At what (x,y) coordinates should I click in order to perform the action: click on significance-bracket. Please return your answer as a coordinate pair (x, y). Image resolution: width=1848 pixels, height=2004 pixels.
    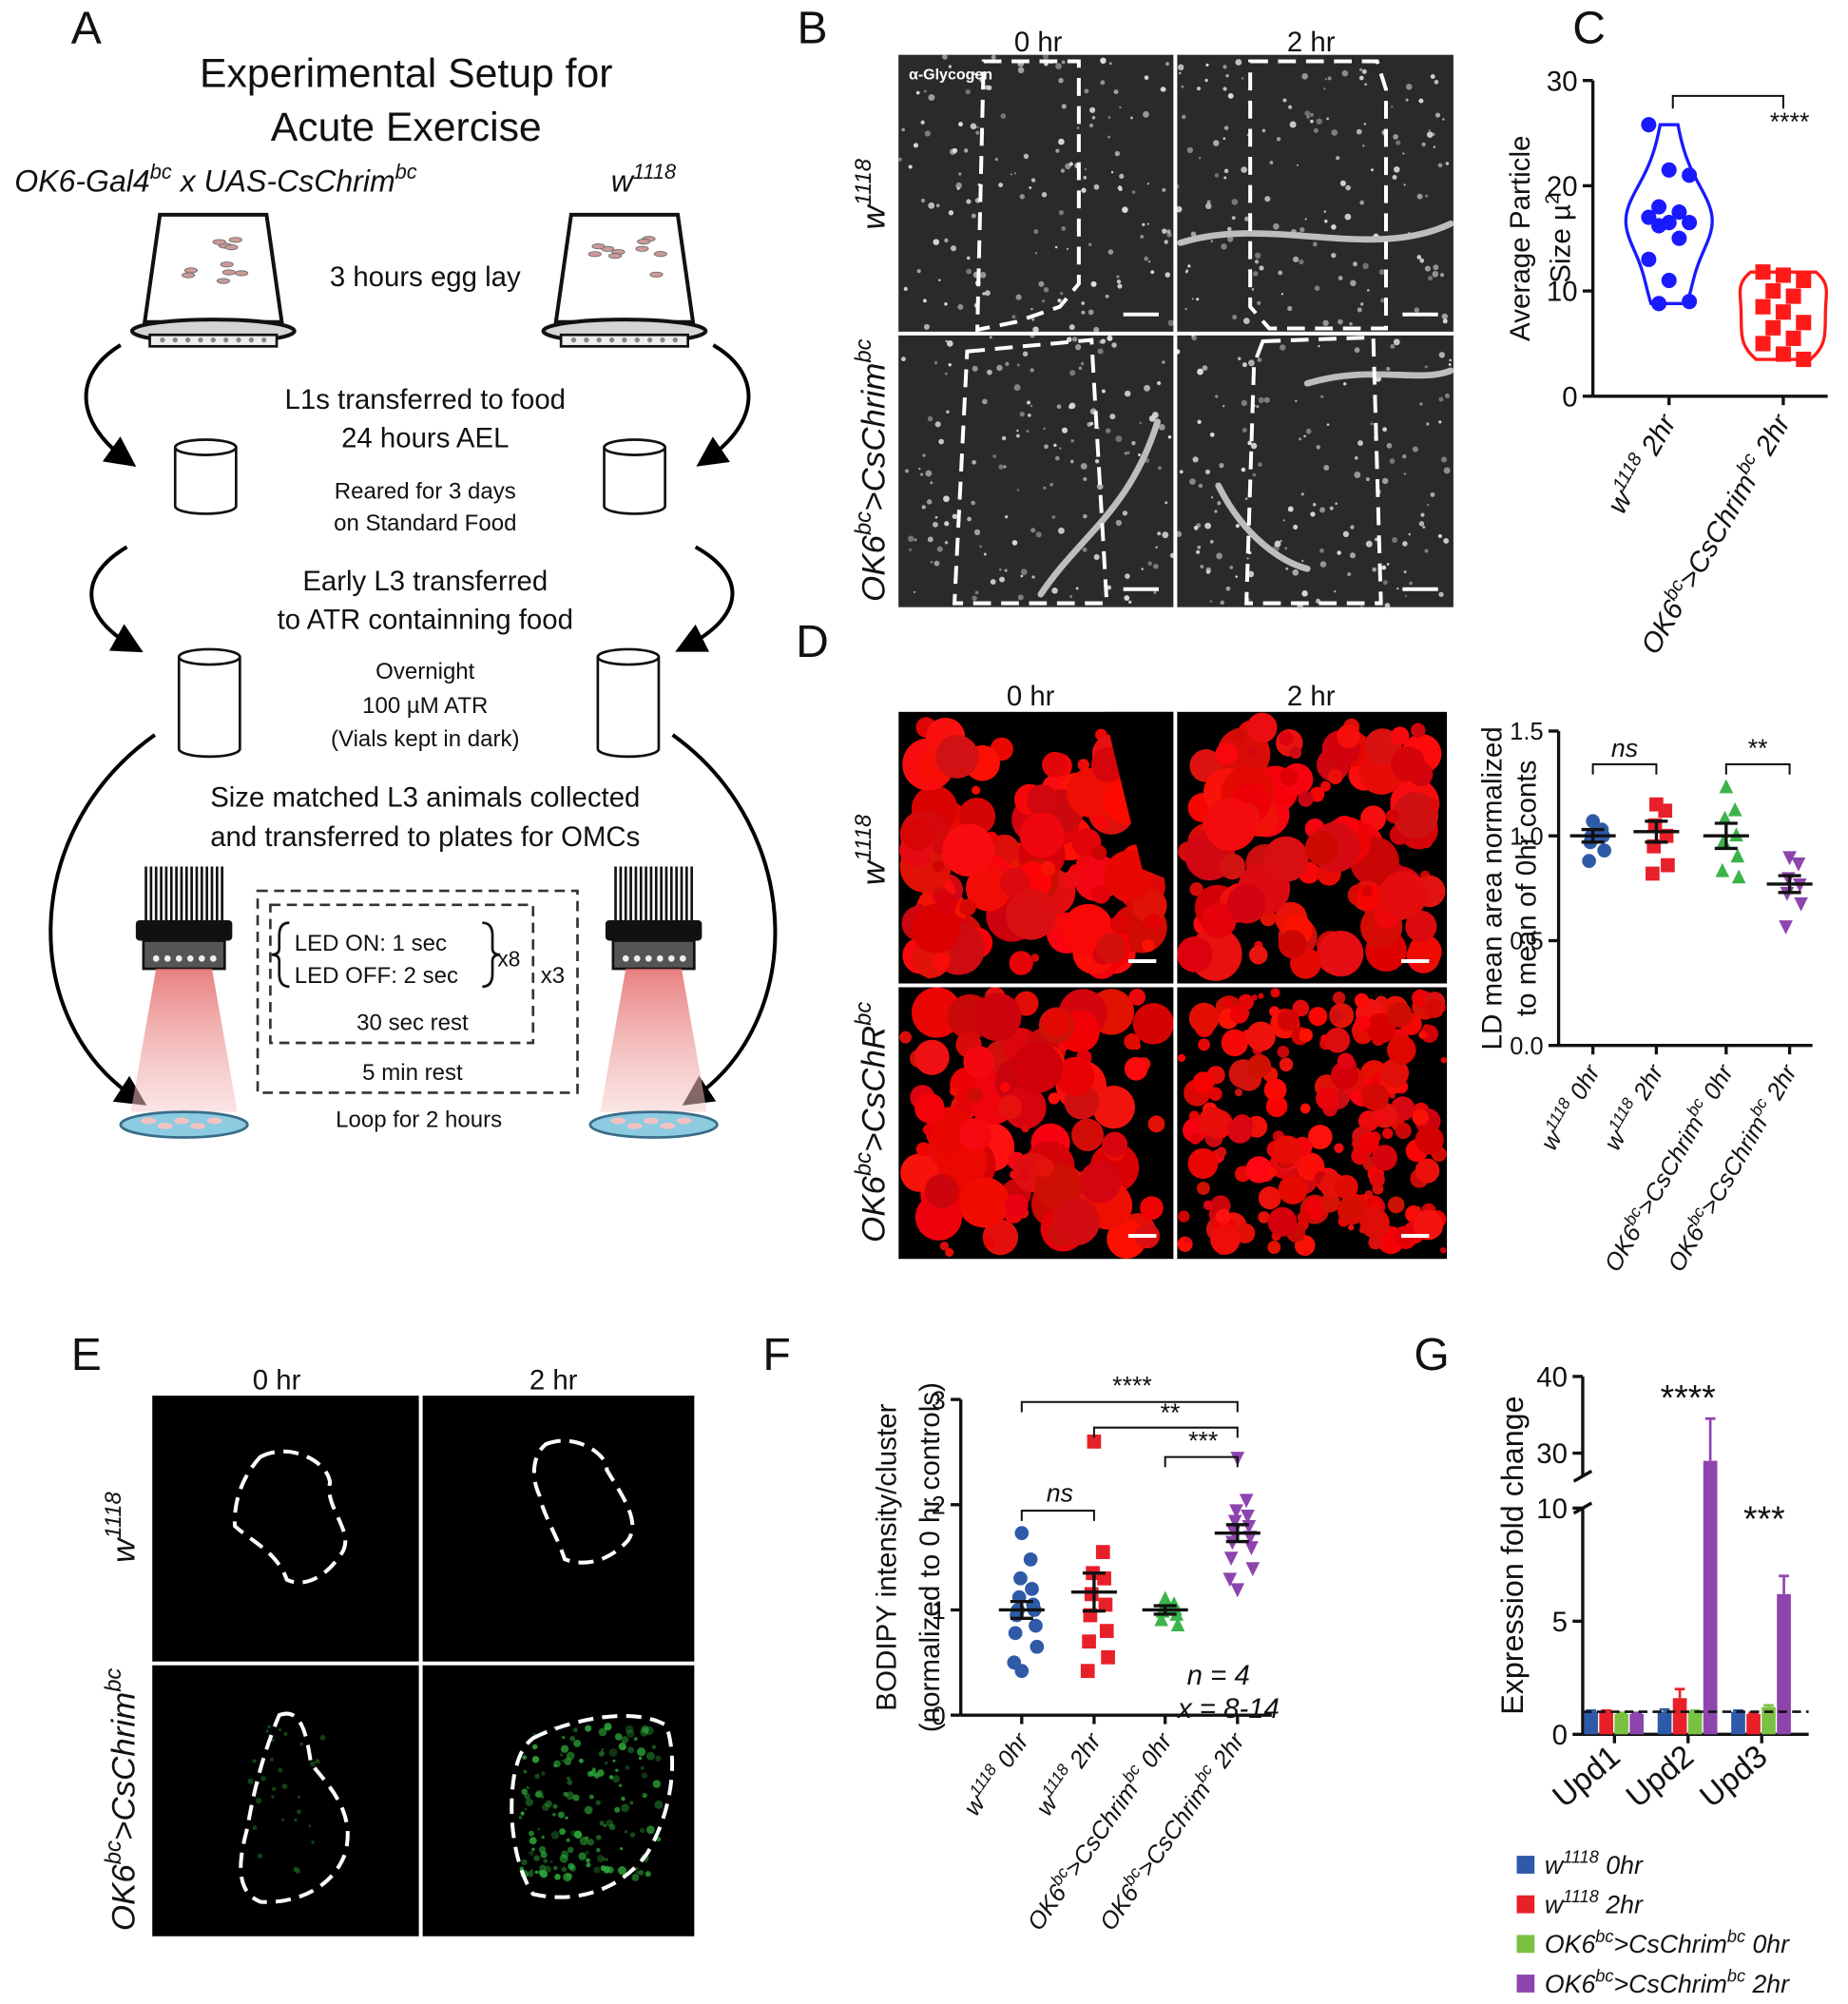
    Looking at the image, I should click on (1624, 768).